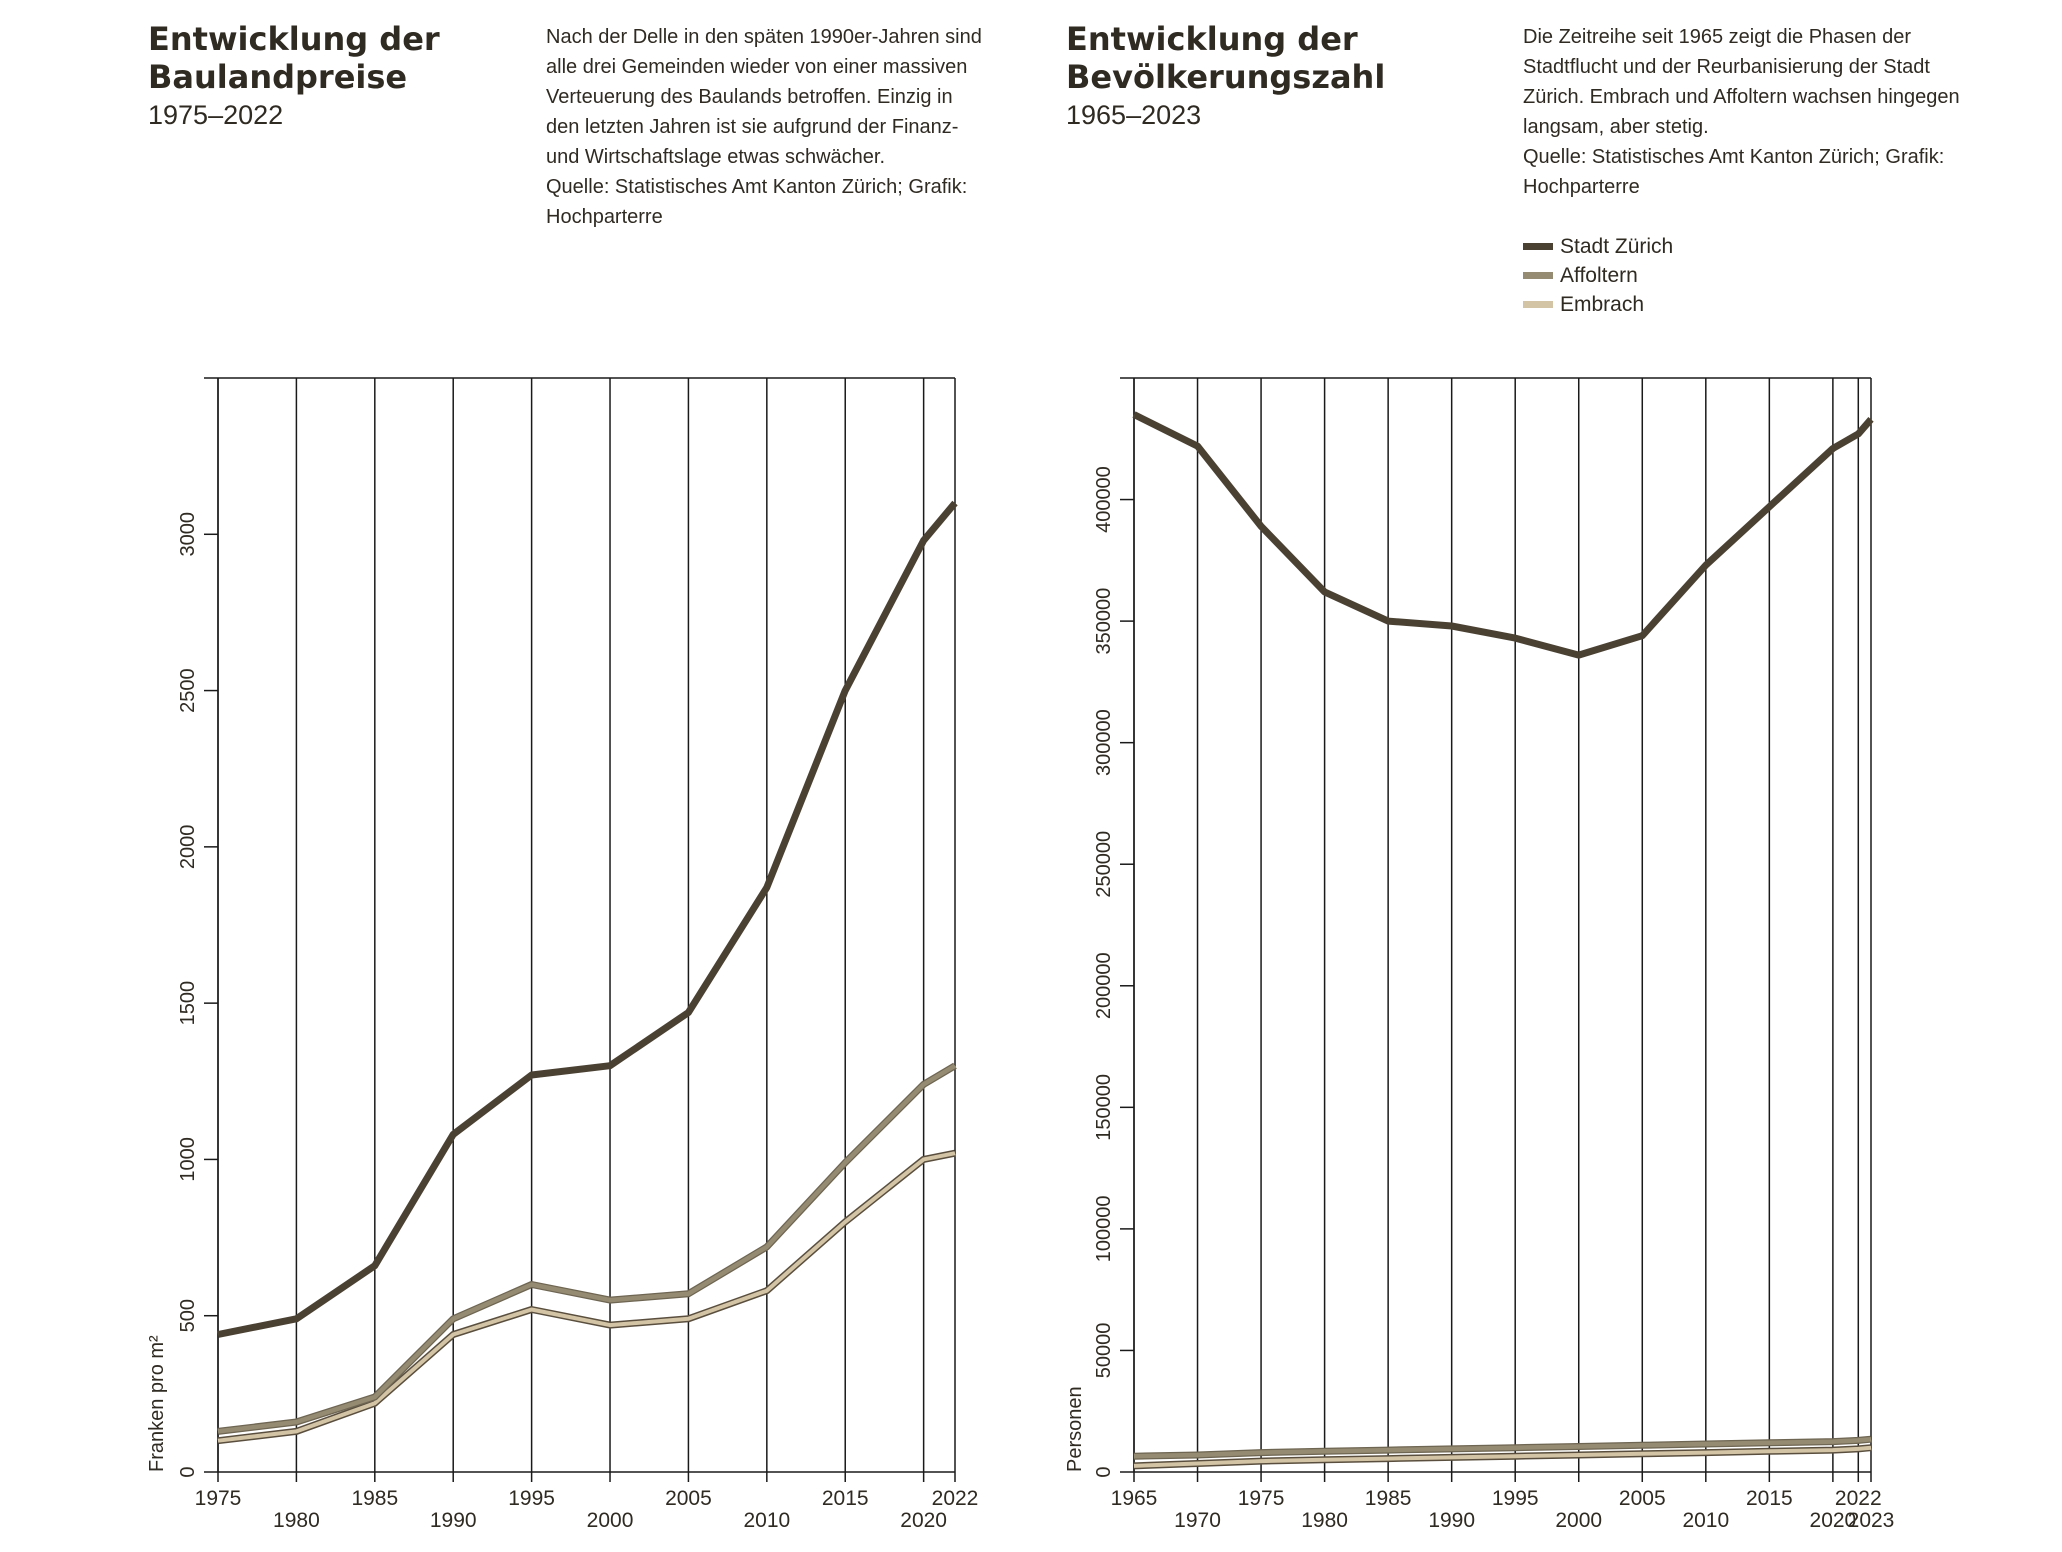  I want to click on x-tick-label-1965: 1965, so click(1134, 1498).